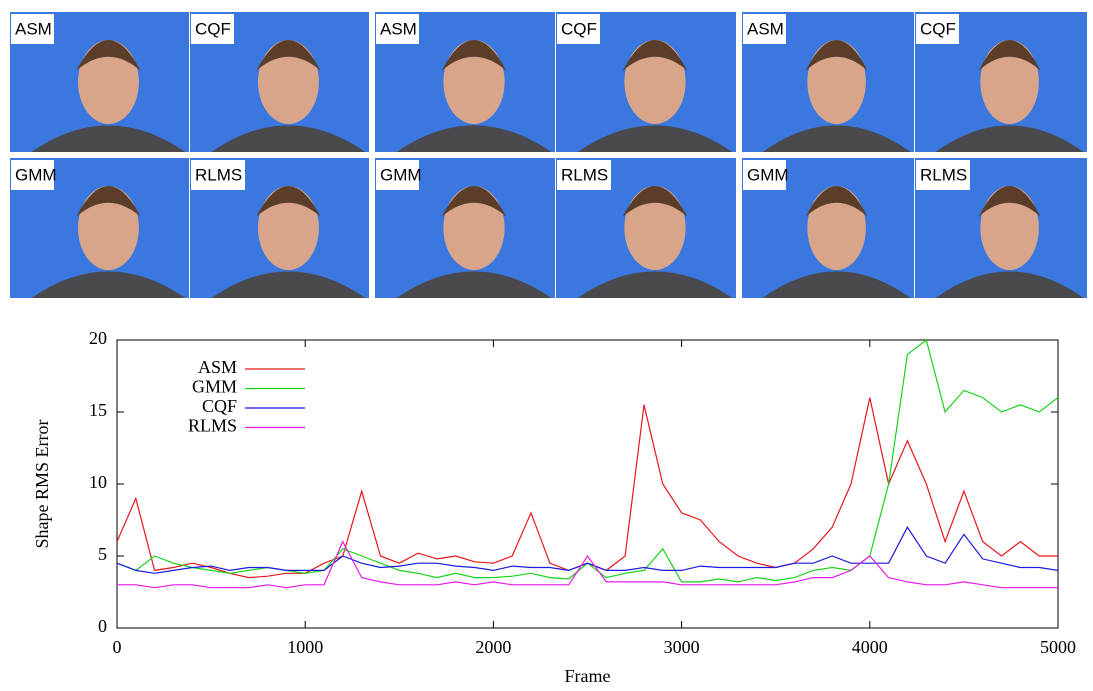 This screenshot has width=1093, height=691. Describe the element at coordinates (98, 338) in the screenshot. I see `y-tick-label: 20` at that location.